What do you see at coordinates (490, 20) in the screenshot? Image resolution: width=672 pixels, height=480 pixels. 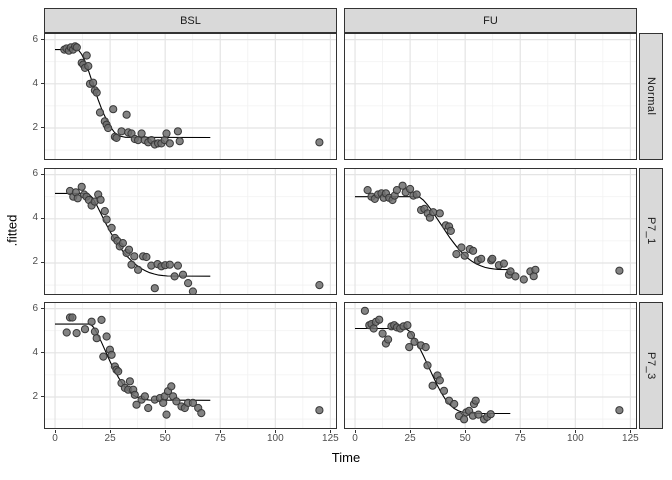 I see `facet-col-label: FU` at bounding box center [490, 20].